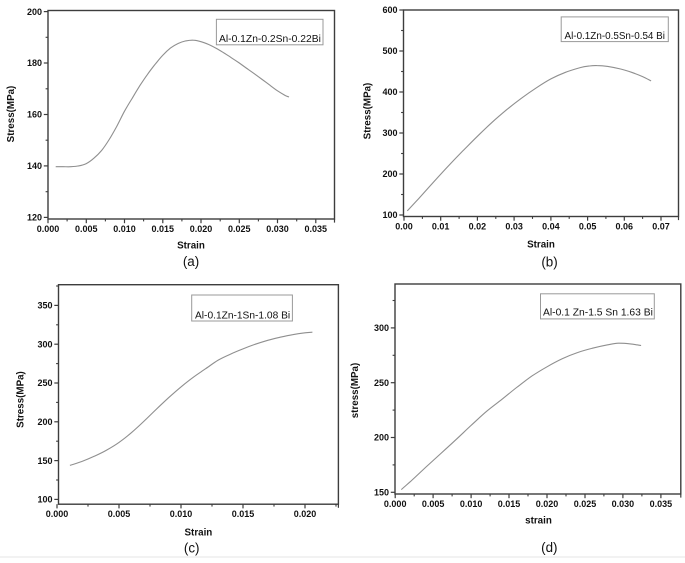 The width and height of the screenshot is (685, 563). What do you see at coordinates (588, 227) in the screenshot?
I see `svg-text: 0.05` at bounding box center [588, 227].